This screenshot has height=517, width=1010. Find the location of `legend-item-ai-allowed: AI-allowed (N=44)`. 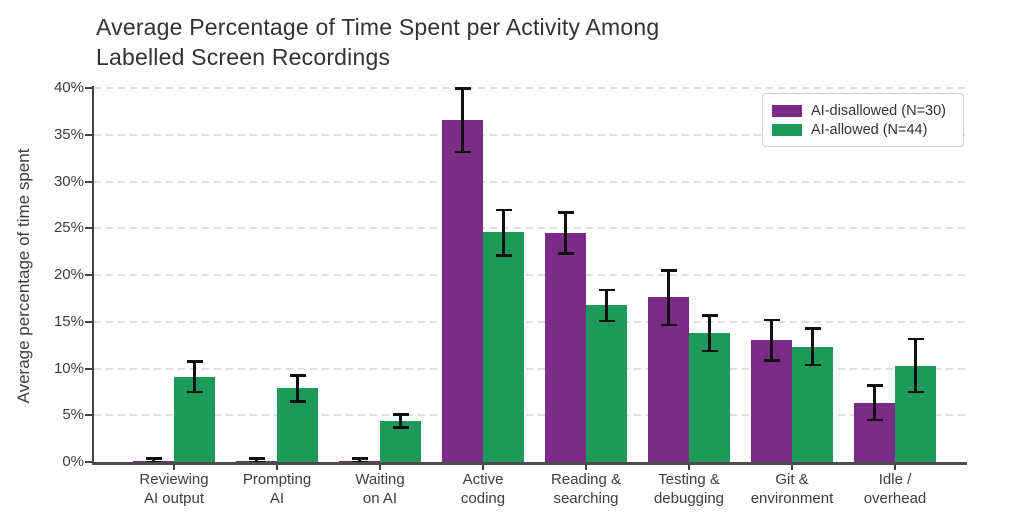

legend-item-ai-allowed: AI-allowed (N=44) is located at coordinates (862, 129).